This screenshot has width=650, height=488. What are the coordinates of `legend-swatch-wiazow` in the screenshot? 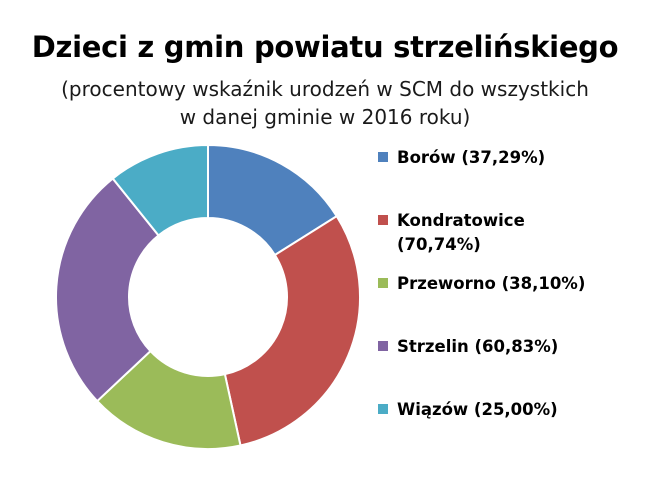 It's located at (383, 409).